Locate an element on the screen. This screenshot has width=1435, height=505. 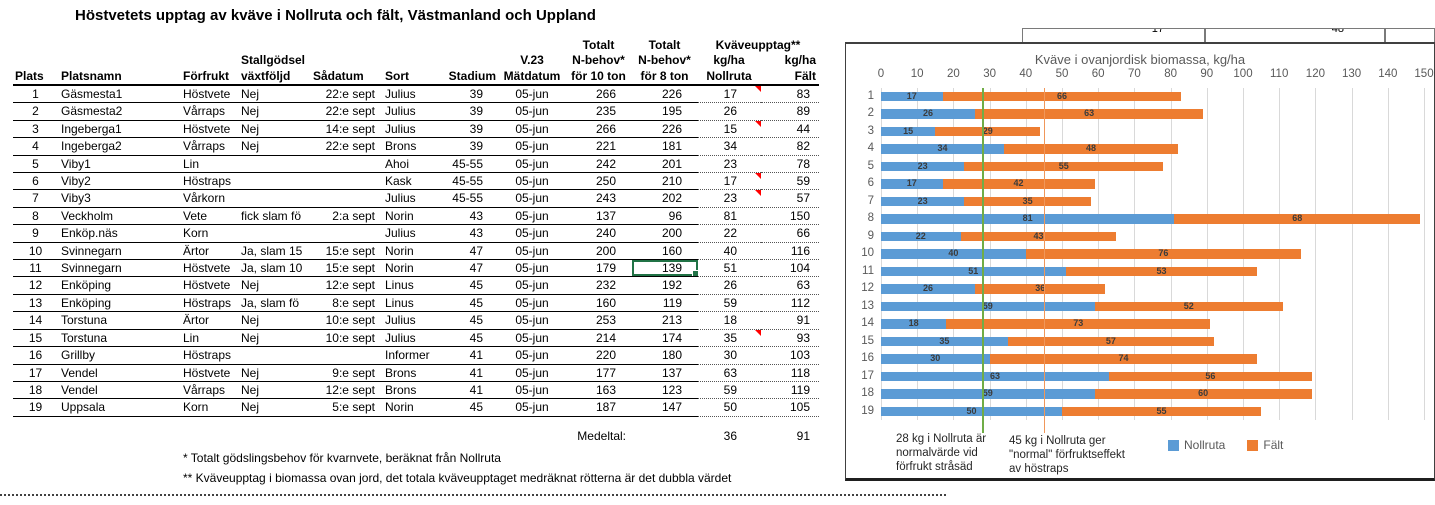
cell-plats: 8 is located at coordinates (36, 216).